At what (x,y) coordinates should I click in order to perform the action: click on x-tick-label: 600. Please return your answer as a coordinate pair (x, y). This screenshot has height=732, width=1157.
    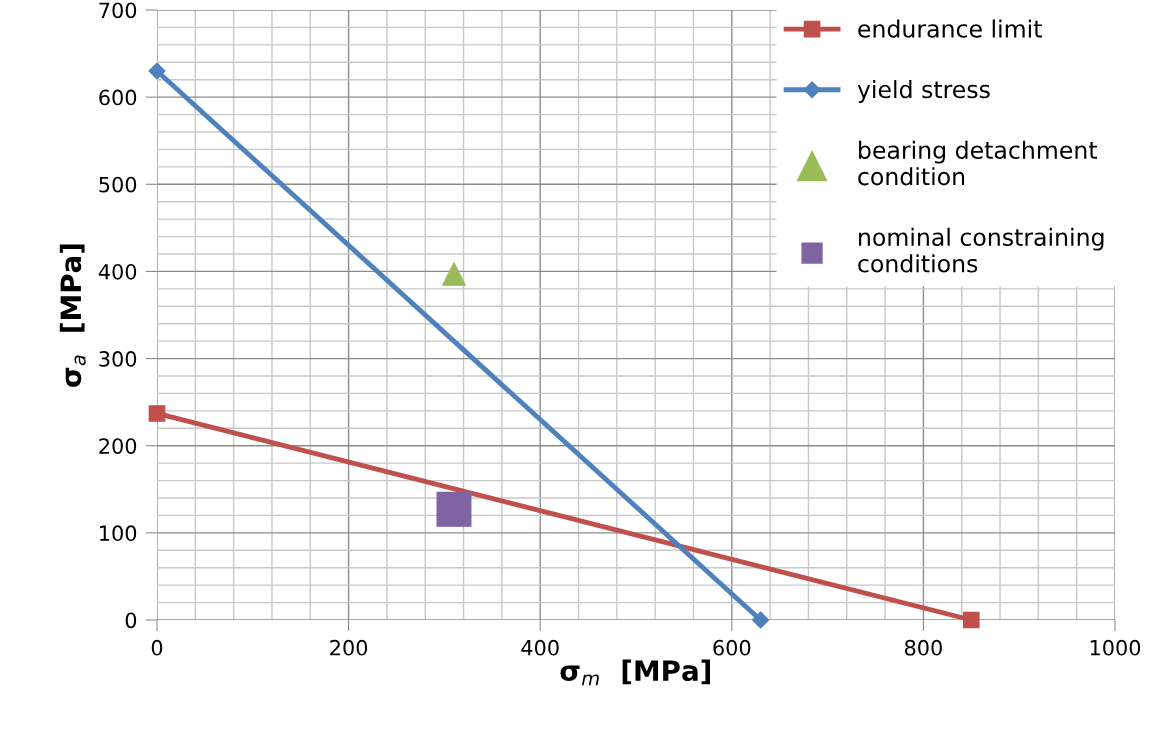
    Looking at the image, I should click on (732, 647).